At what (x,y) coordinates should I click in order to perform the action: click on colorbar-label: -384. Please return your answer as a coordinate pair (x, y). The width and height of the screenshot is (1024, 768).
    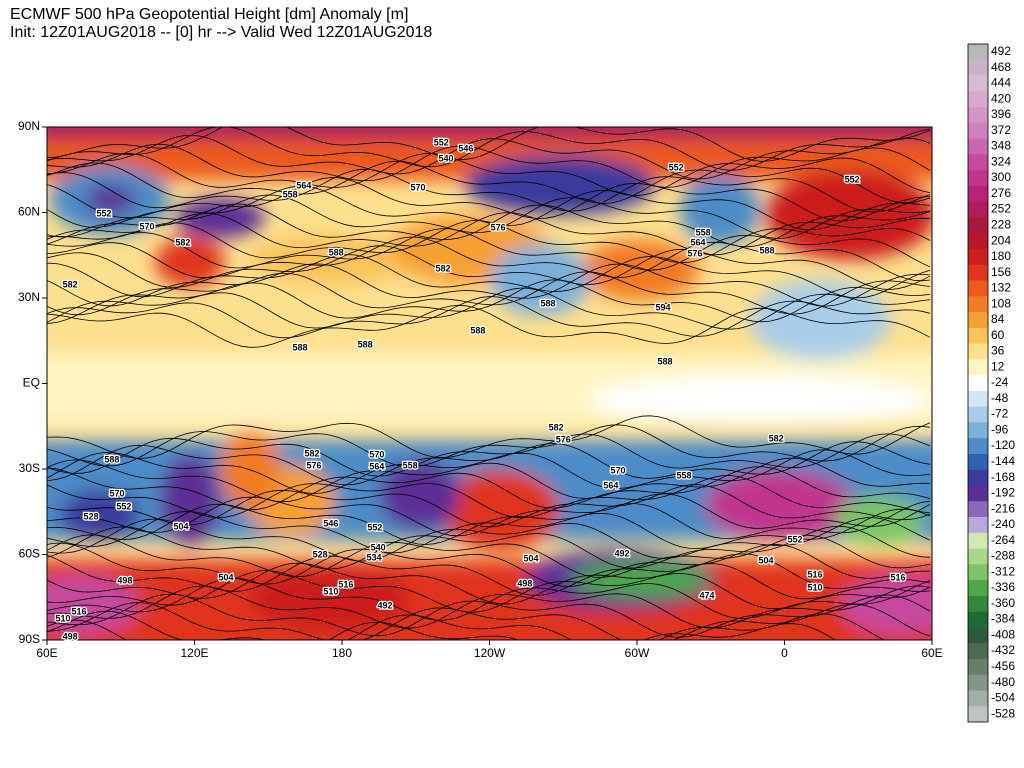
    Looking at the image, I should click on (1003, 619).